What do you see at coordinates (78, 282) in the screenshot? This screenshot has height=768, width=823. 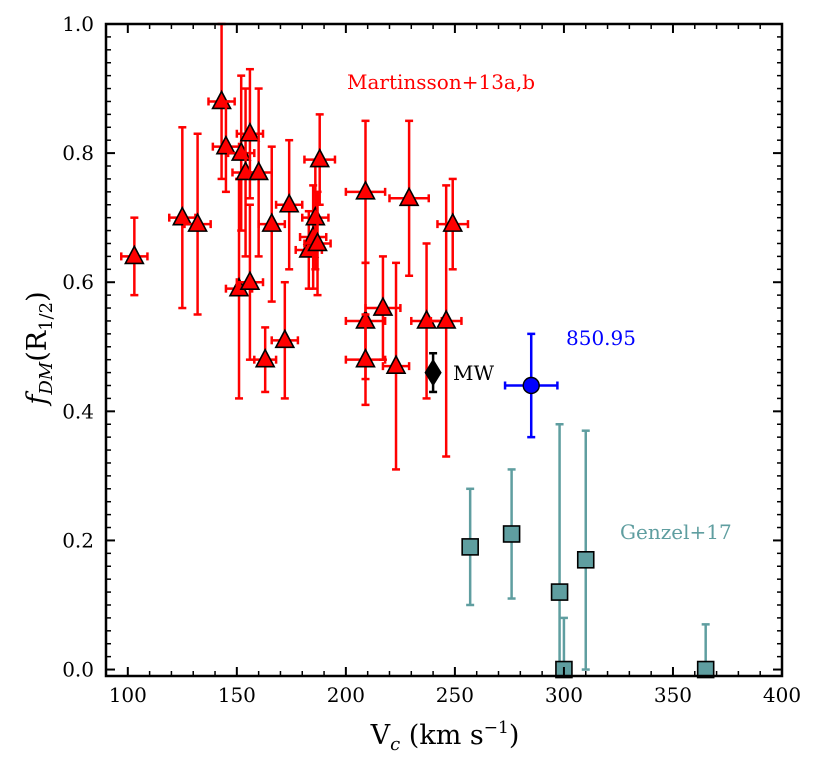 I see `y-tick-label: 0.6` at bounding box center [78, 282].